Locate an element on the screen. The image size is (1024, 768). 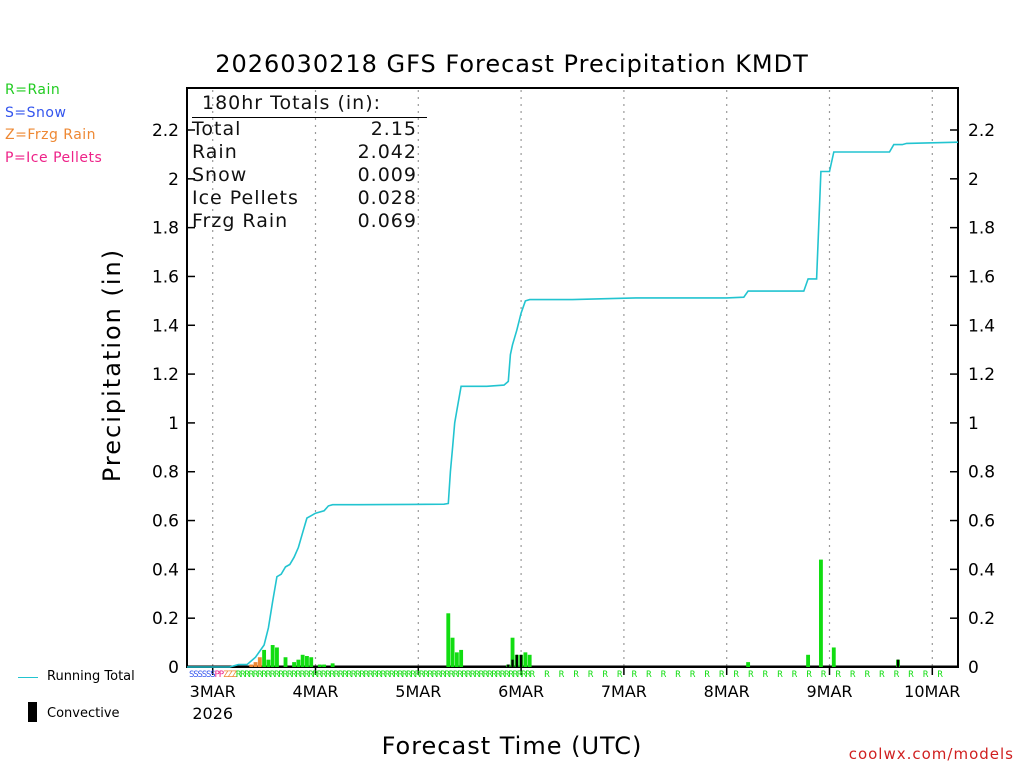
y-tick-label: 1.2 is located at coordinates (165, 375).